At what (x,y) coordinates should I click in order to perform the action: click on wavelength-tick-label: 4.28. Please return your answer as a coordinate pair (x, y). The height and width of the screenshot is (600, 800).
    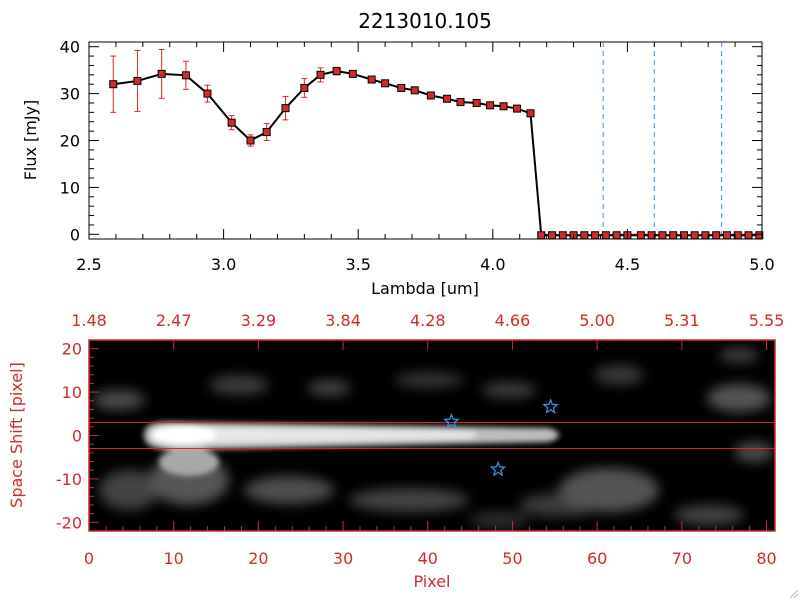
    Looking at the image, I should click on (428, 320).